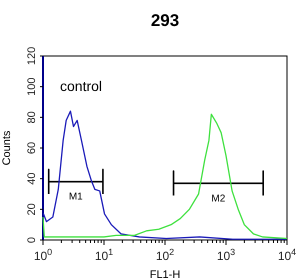 This screenshot has width=306, height=280. Describe the element at coordinates (43, 255) in the screenshot. I see `x-tick-label: 10$^{0}$` at that location.